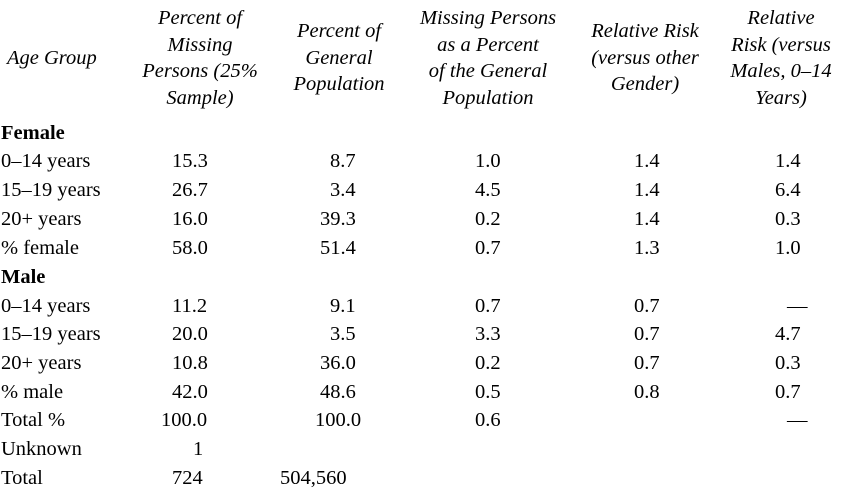 The height and width of the screenshot is (493, 846). What do you see at coordinates (647, 248) in the screenshot?
I see `cell-risk-gender: 1.3` at bounding box center [647, 248].